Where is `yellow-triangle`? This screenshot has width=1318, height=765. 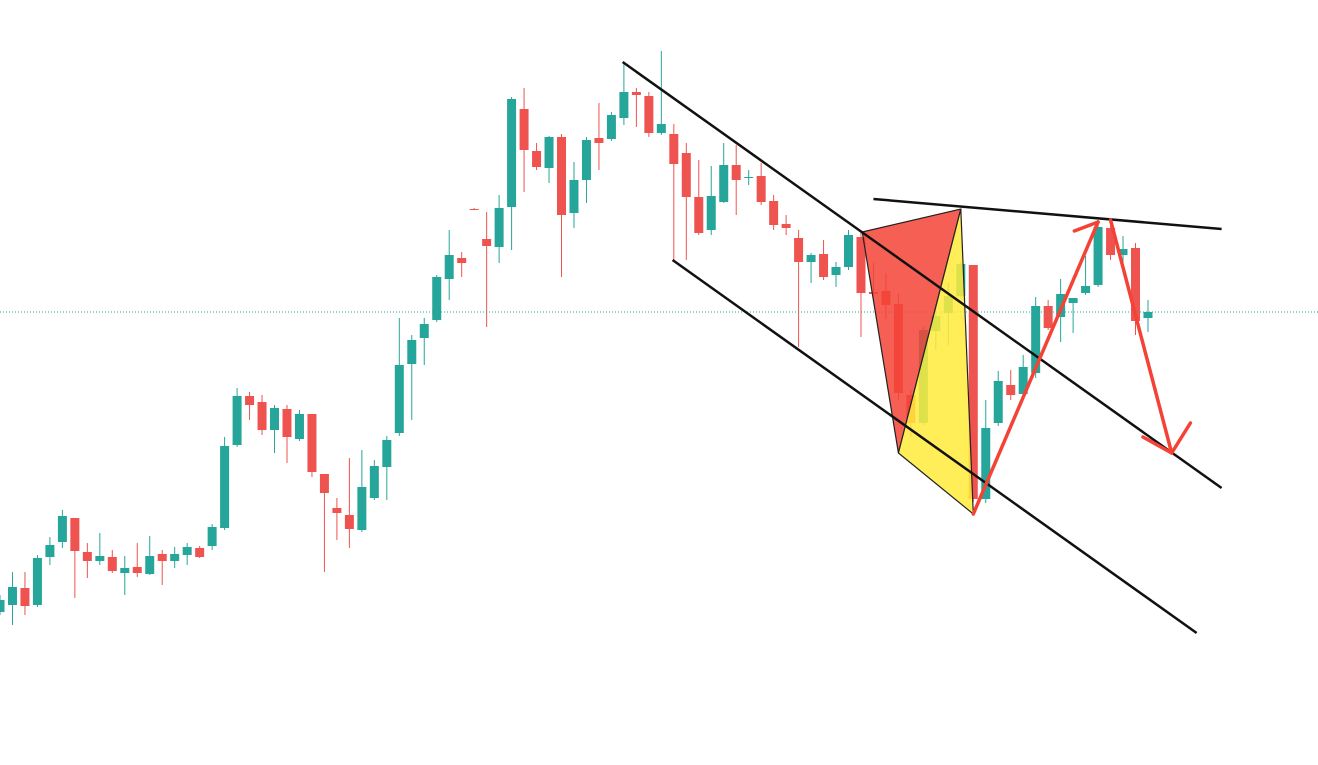
yellow-triangle is located at coordinates (935, 362).